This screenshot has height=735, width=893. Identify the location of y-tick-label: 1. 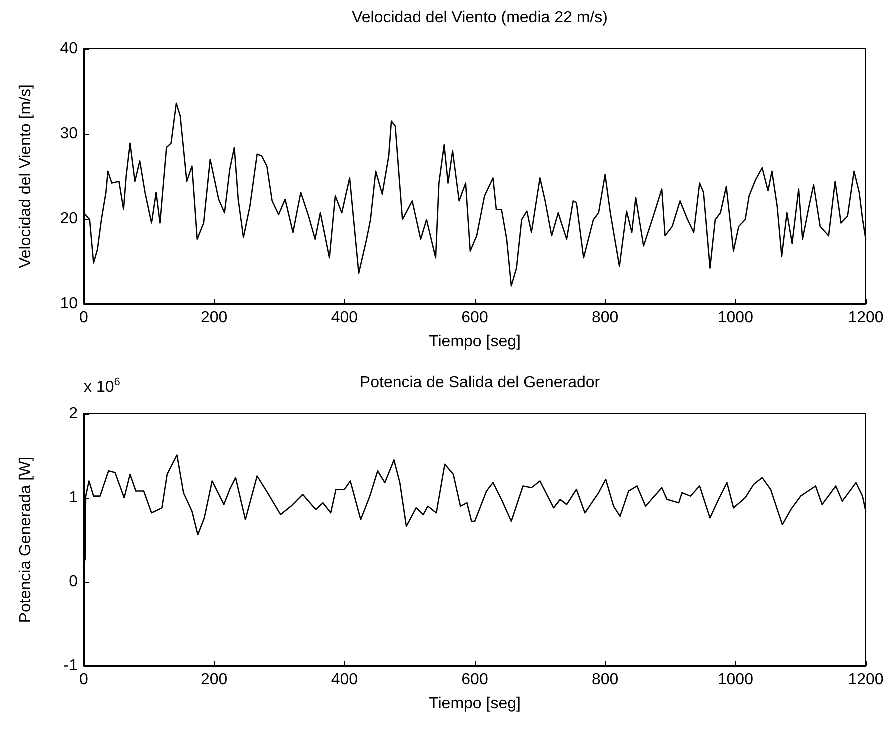
(73, 498).